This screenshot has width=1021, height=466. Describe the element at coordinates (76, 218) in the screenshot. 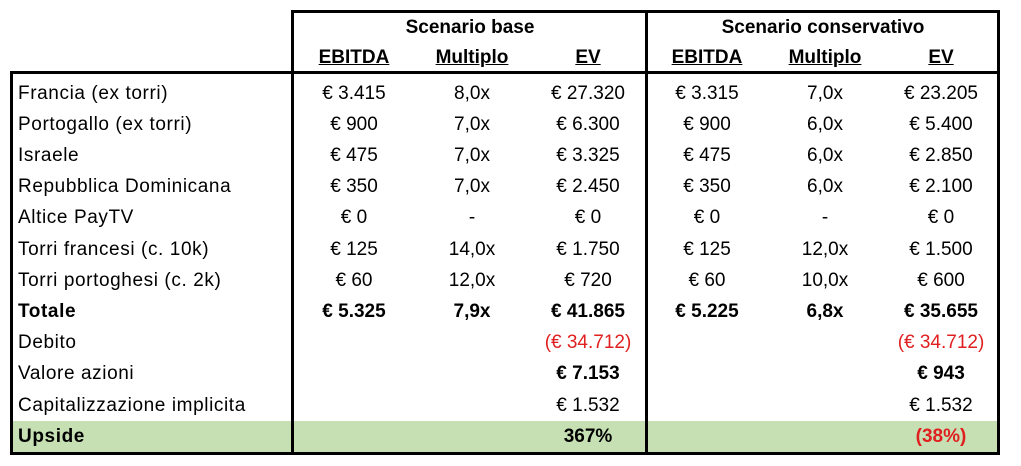

I see `row-label: Altice PayTV` at that location.